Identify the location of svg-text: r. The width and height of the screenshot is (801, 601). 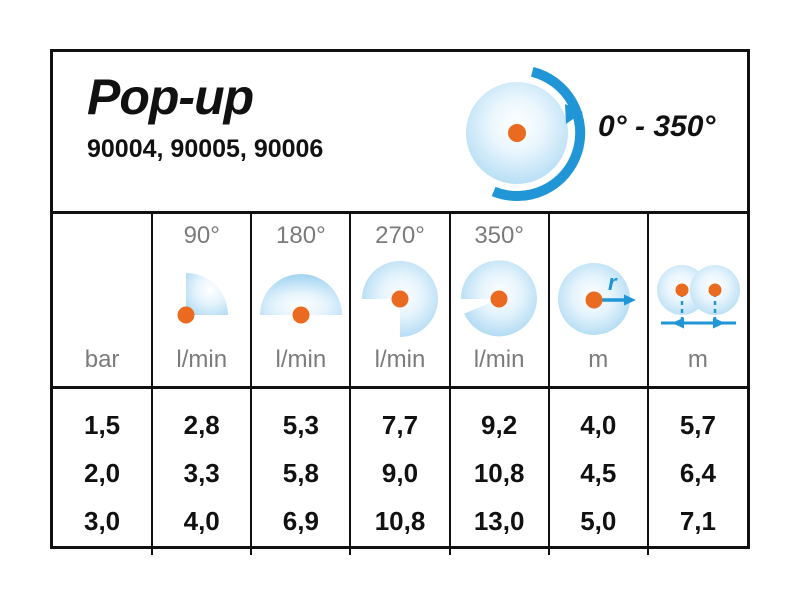
(613, 282).